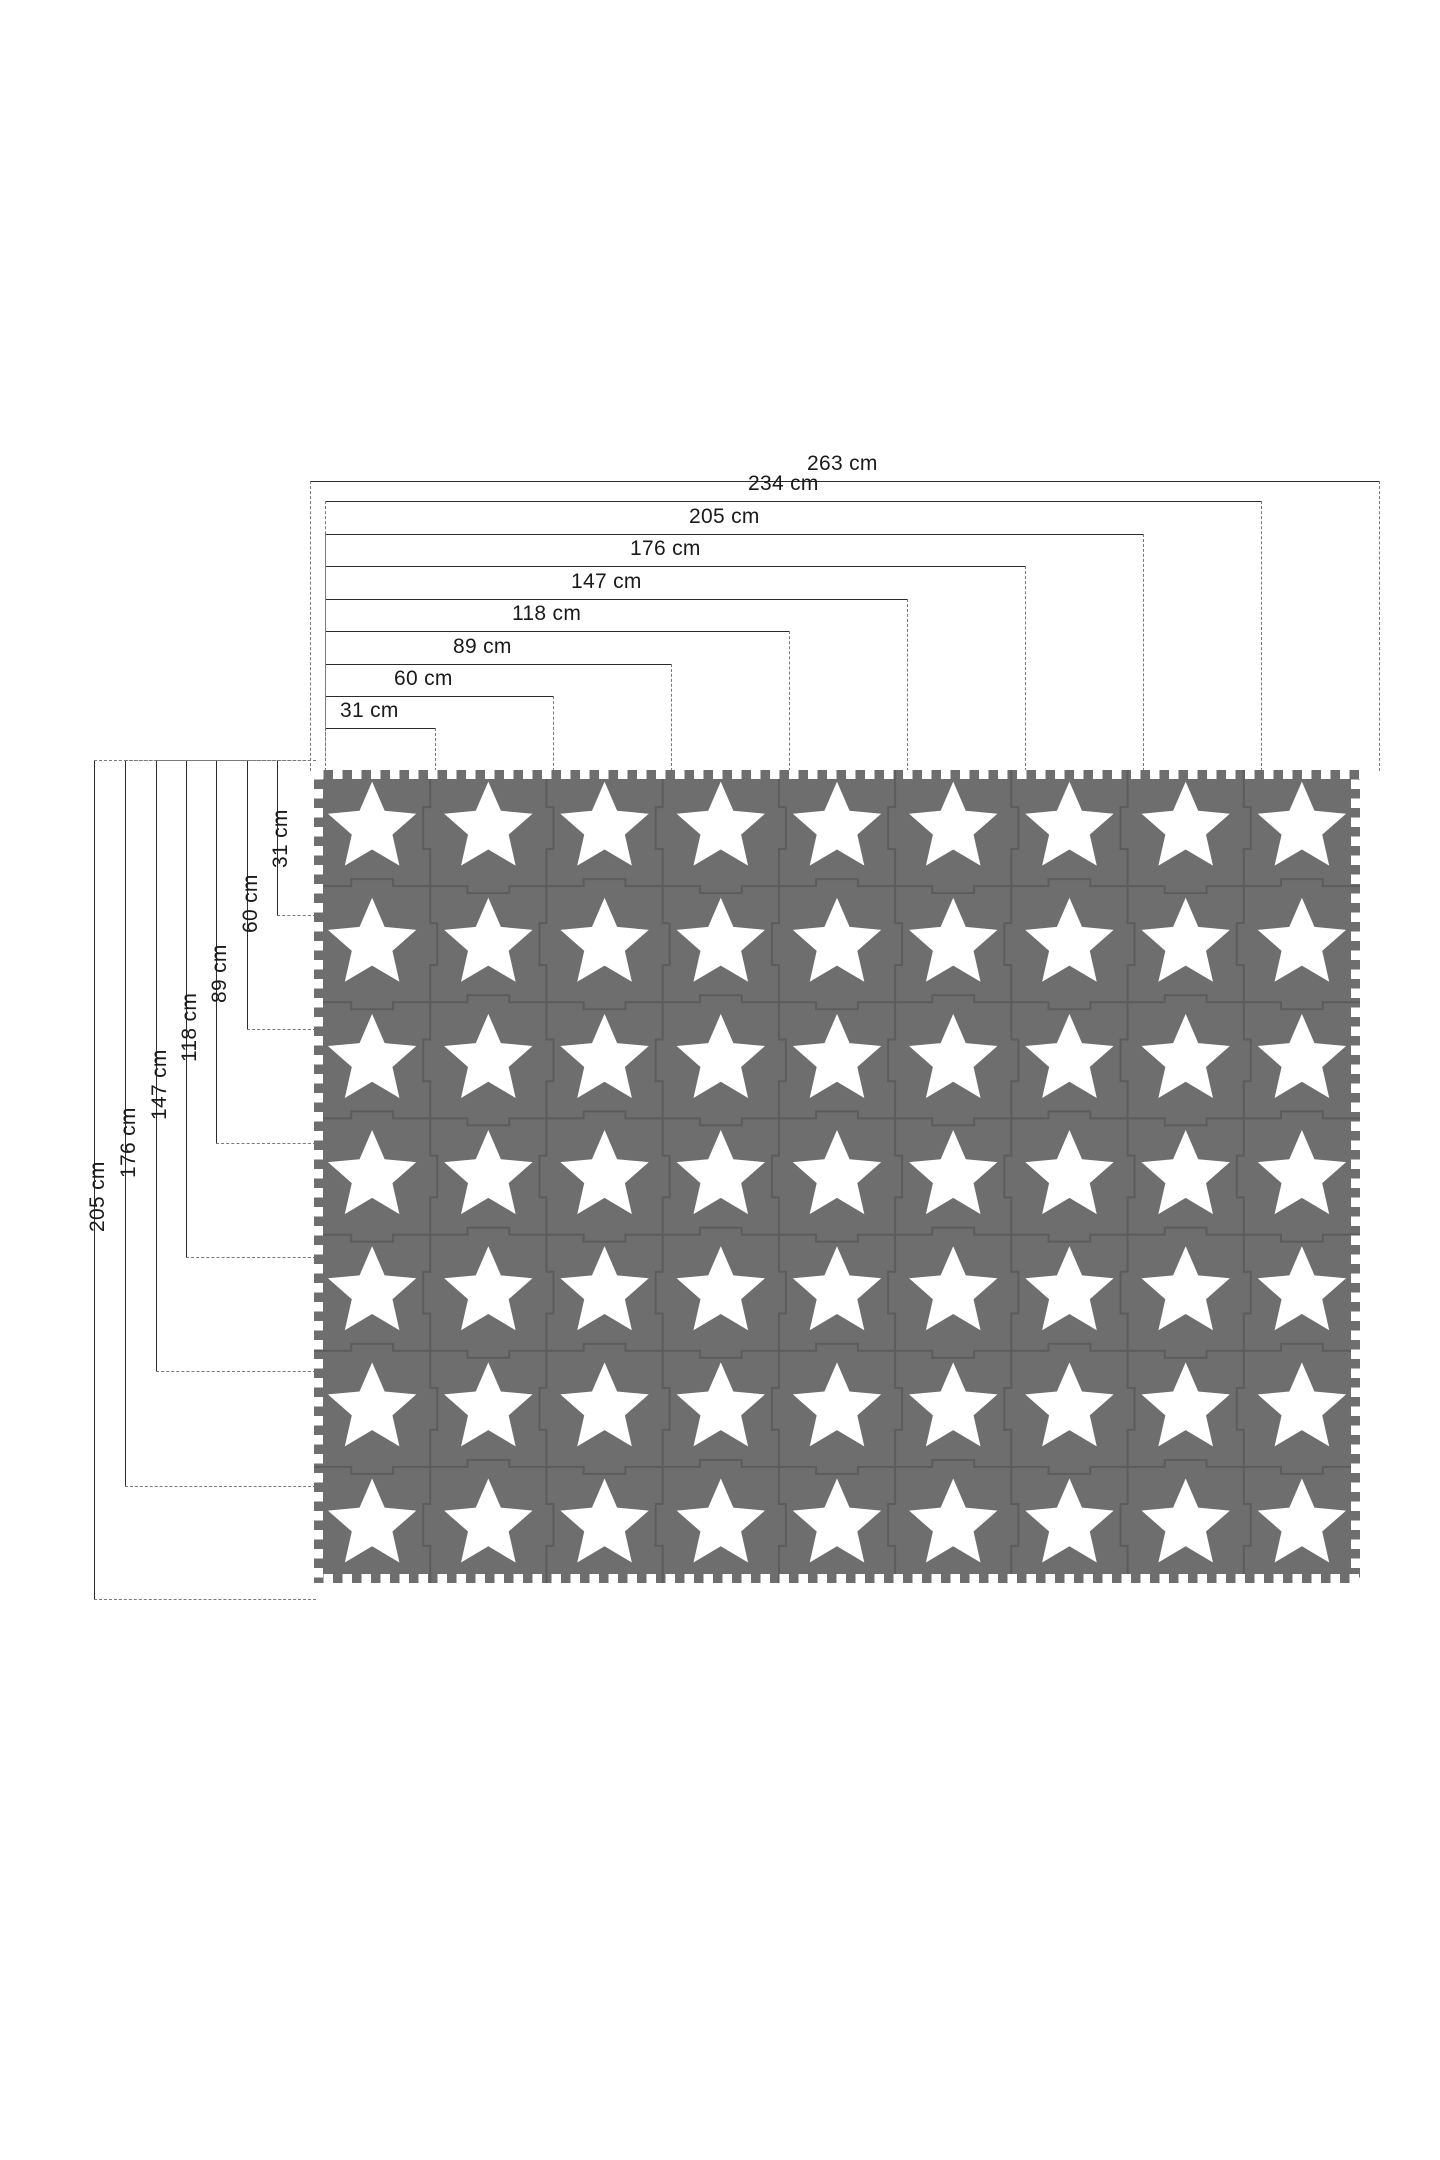  Describe the element at coordinates (128, 1142) in the screenshot. I see `left-dim-label-176: 176 cm` at that location.